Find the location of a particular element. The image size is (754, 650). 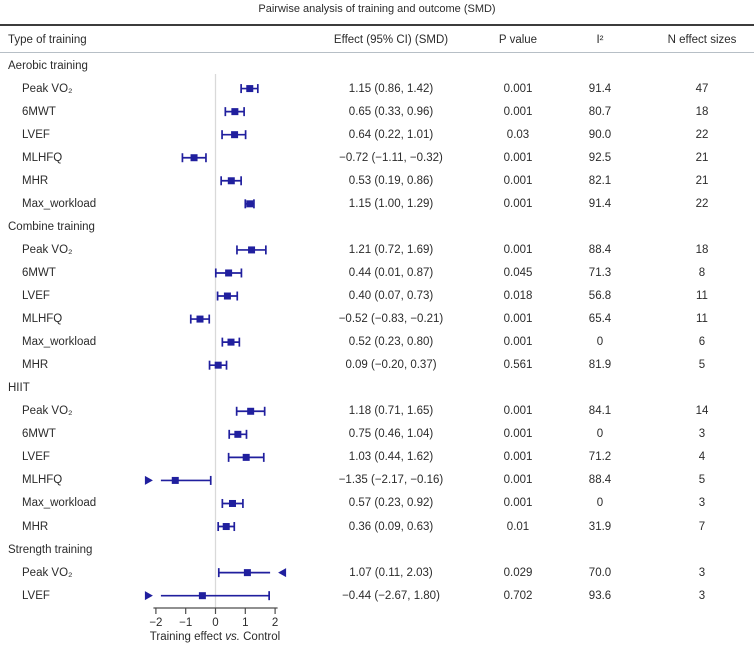

p-value: 0.029 is located at coordinates (518, 572).